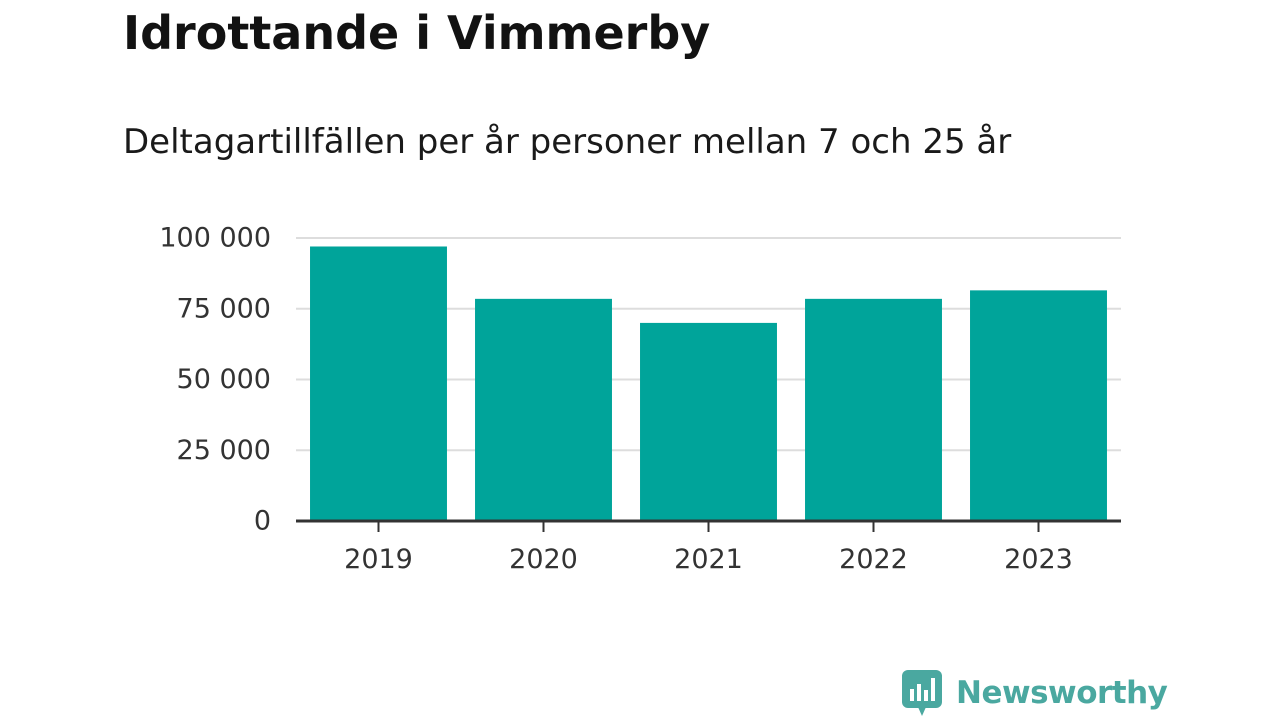  I want to click on chart-title: Idrottande i Vimmerby, so click(417, 33).